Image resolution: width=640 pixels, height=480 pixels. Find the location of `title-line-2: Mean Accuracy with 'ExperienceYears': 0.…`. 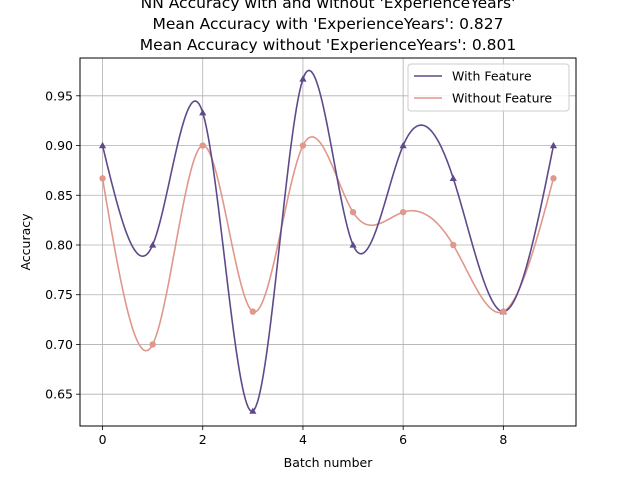

title-line-2: Mean Accuracy with 'ExperienceYears': 0.… is located at coordinates (327, 24).